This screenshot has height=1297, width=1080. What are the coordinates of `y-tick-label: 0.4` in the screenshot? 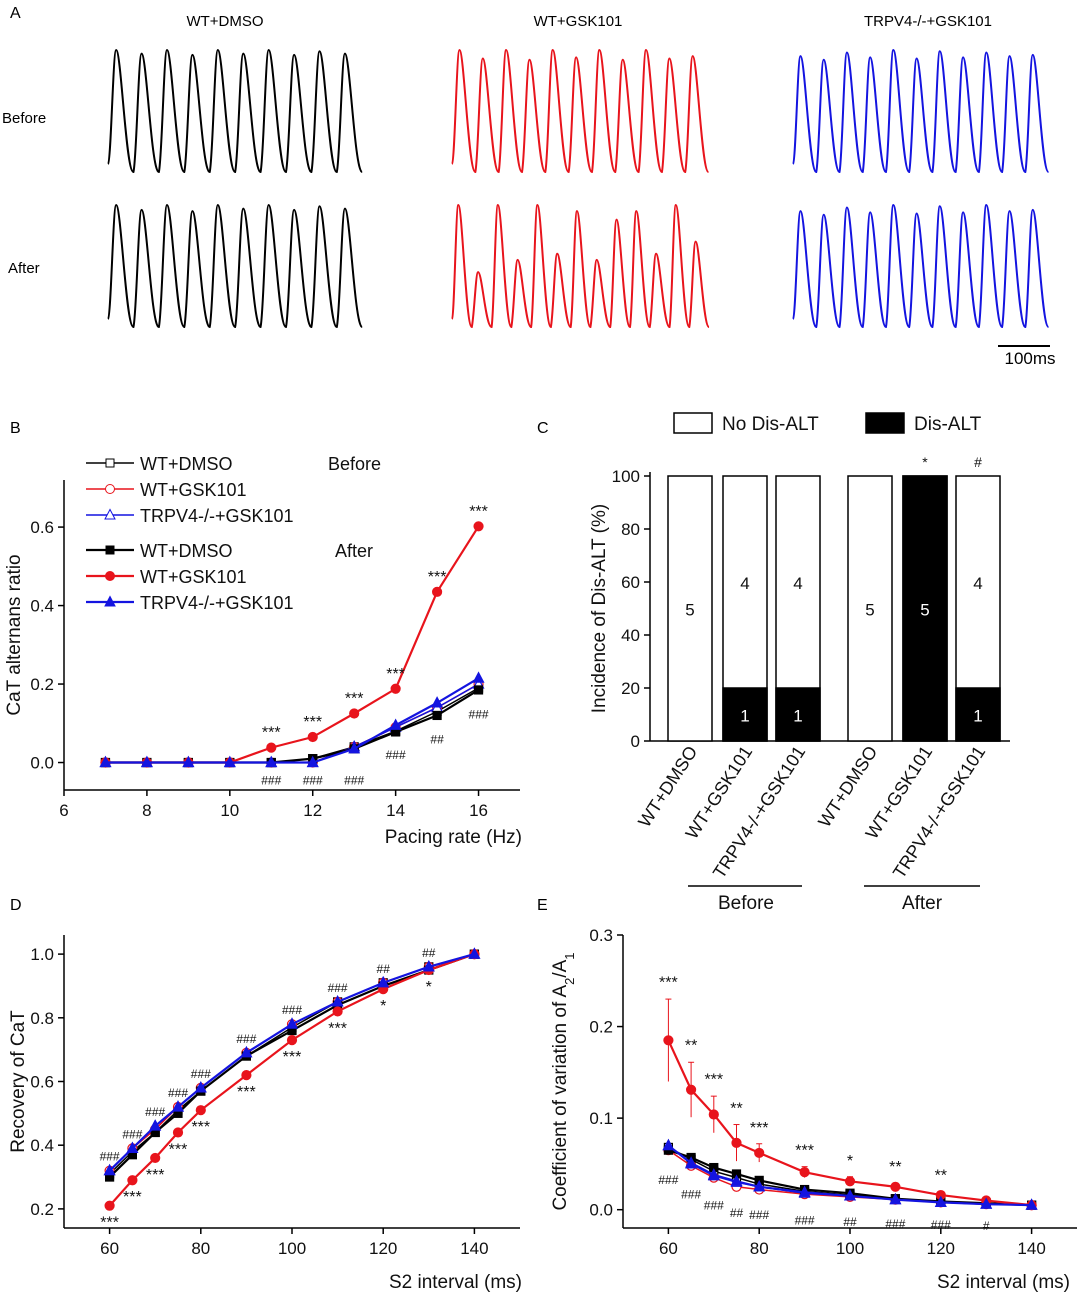 It's located at (42, 1145).